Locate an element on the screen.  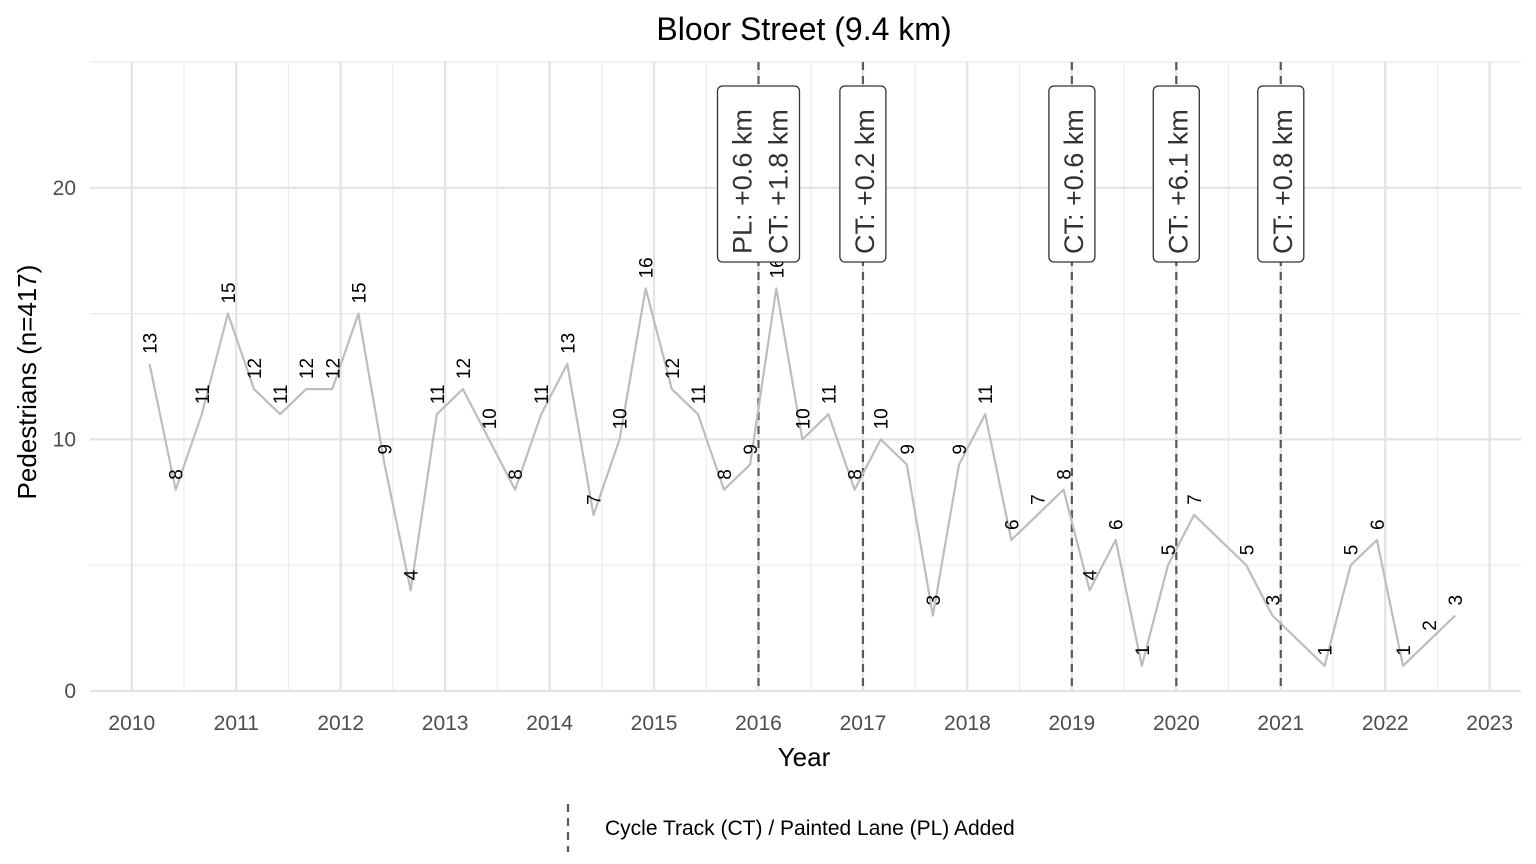
event-annotation-text: CT: +6.1 km is located at coordinates (1178, 181).